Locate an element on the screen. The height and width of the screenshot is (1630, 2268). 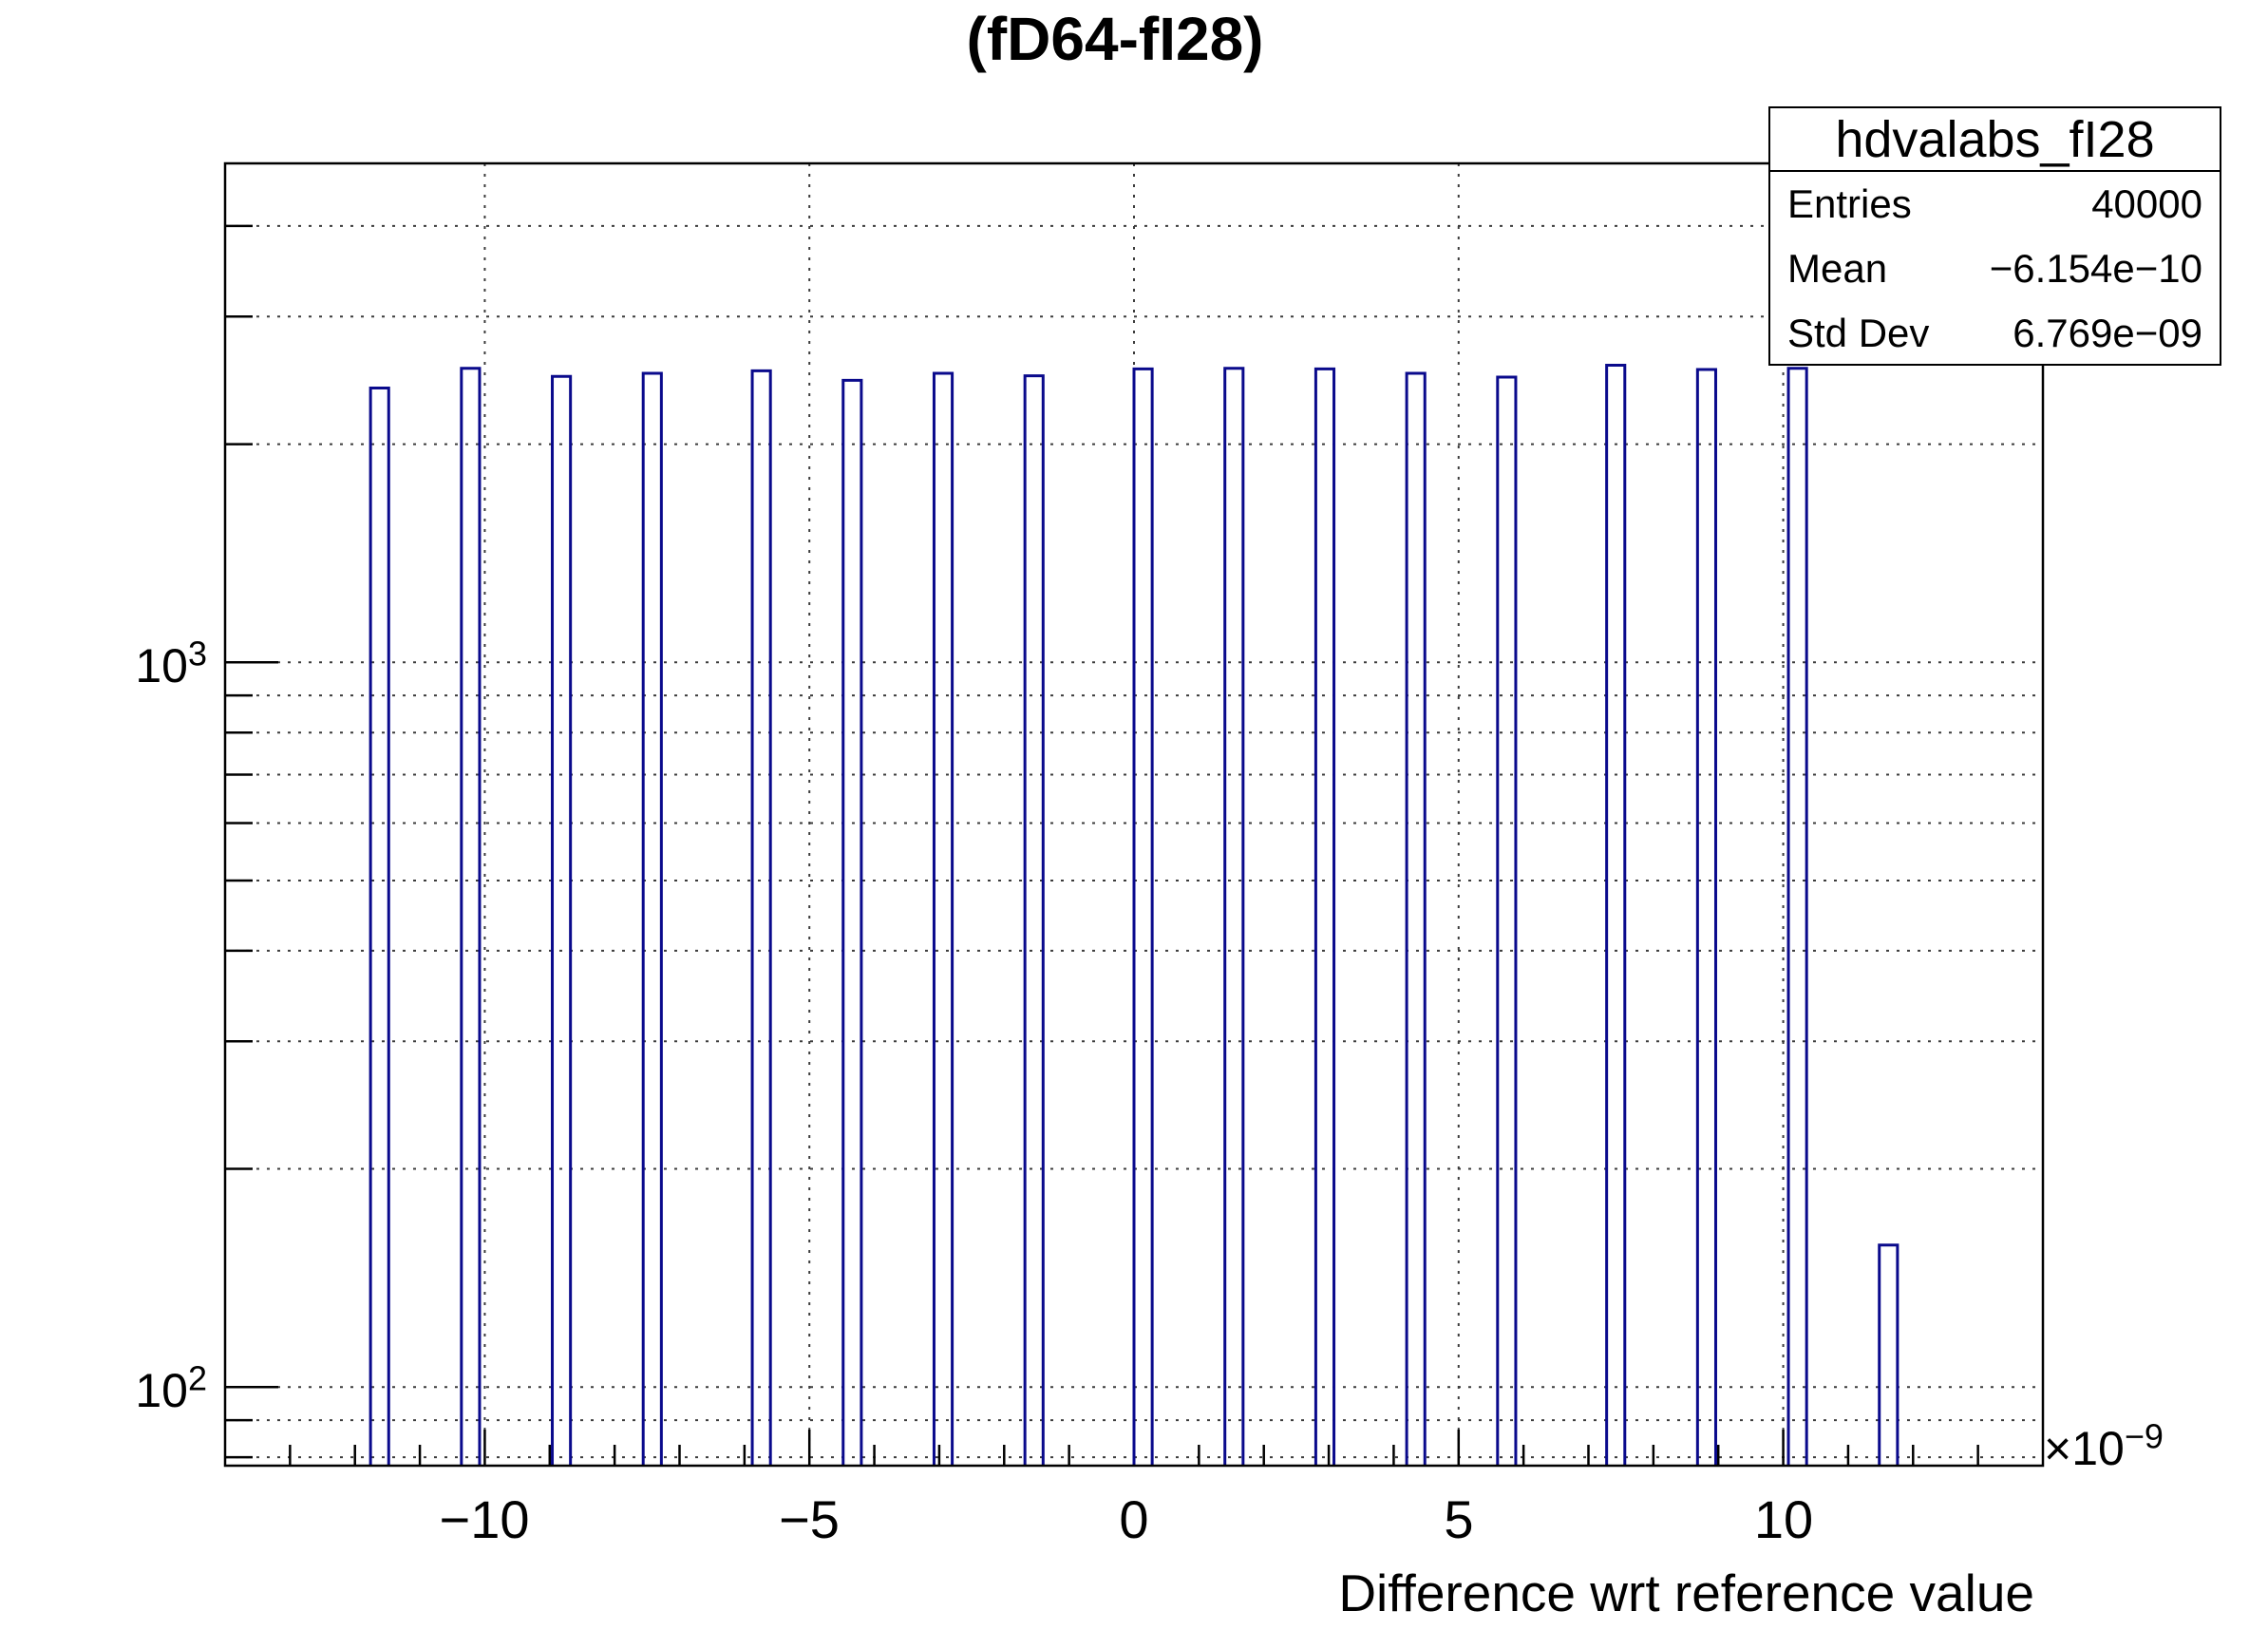
multiplier-exponent: −9 is located at coordinates (2144, 1436).